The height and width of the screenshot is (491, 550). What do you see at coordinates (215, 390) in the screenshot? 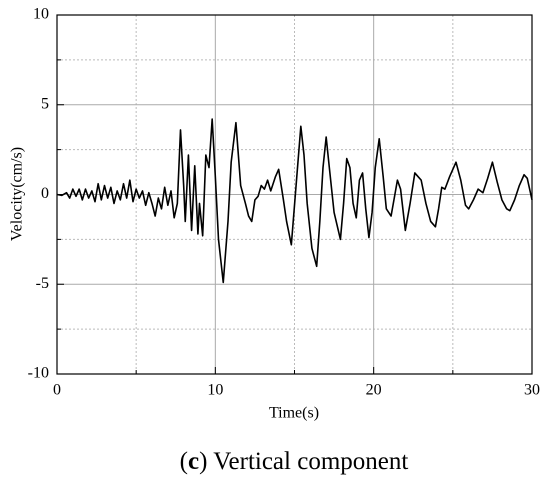
I see `x-tick-label: 10` at bounding box center [215, 390].